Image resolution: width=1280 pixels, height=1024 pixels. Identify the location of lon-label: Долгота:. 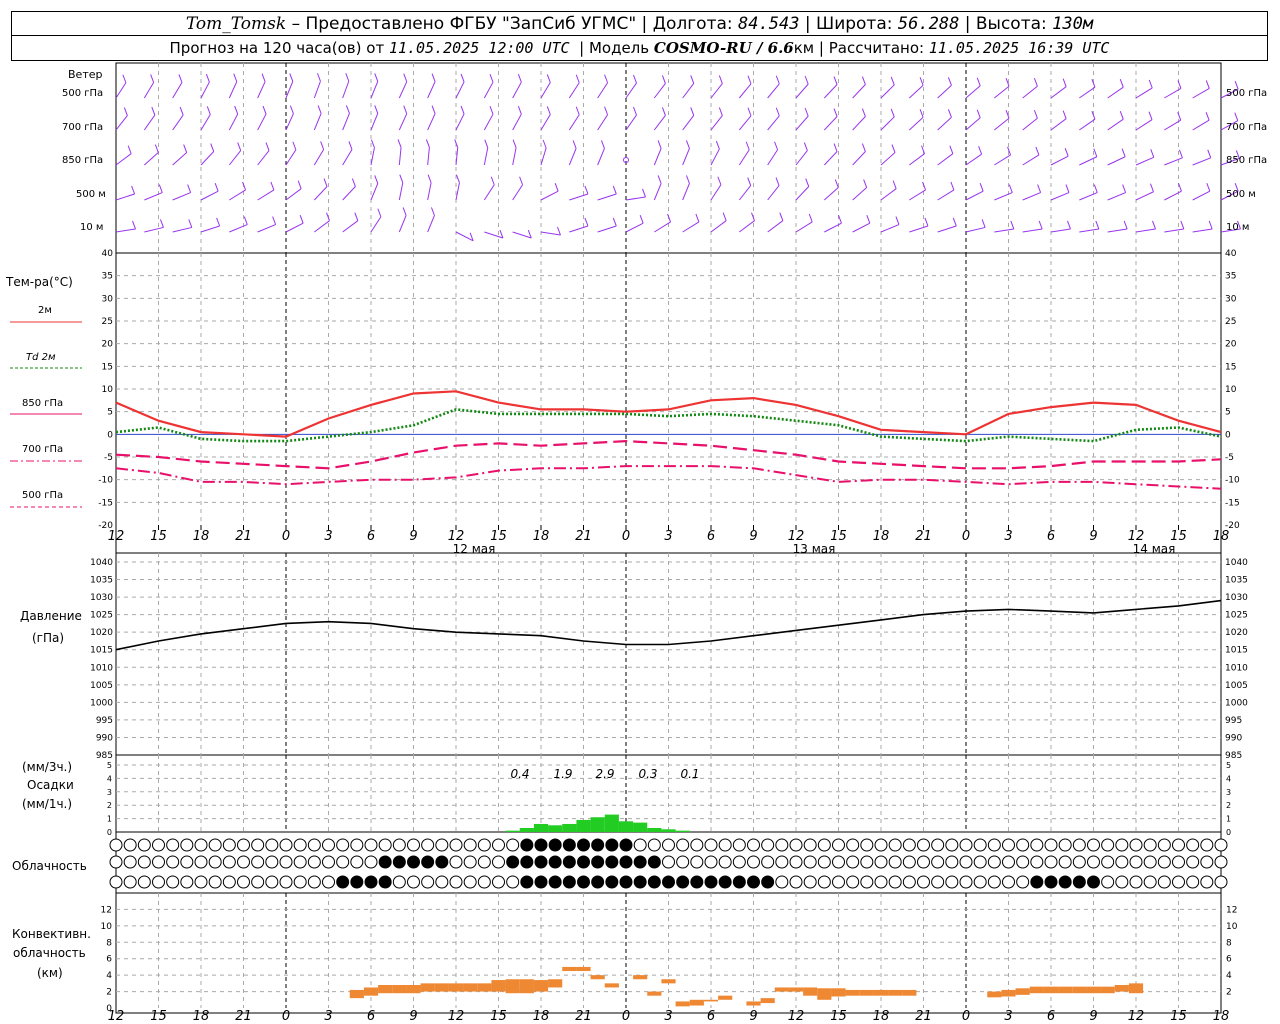
(692, 23).